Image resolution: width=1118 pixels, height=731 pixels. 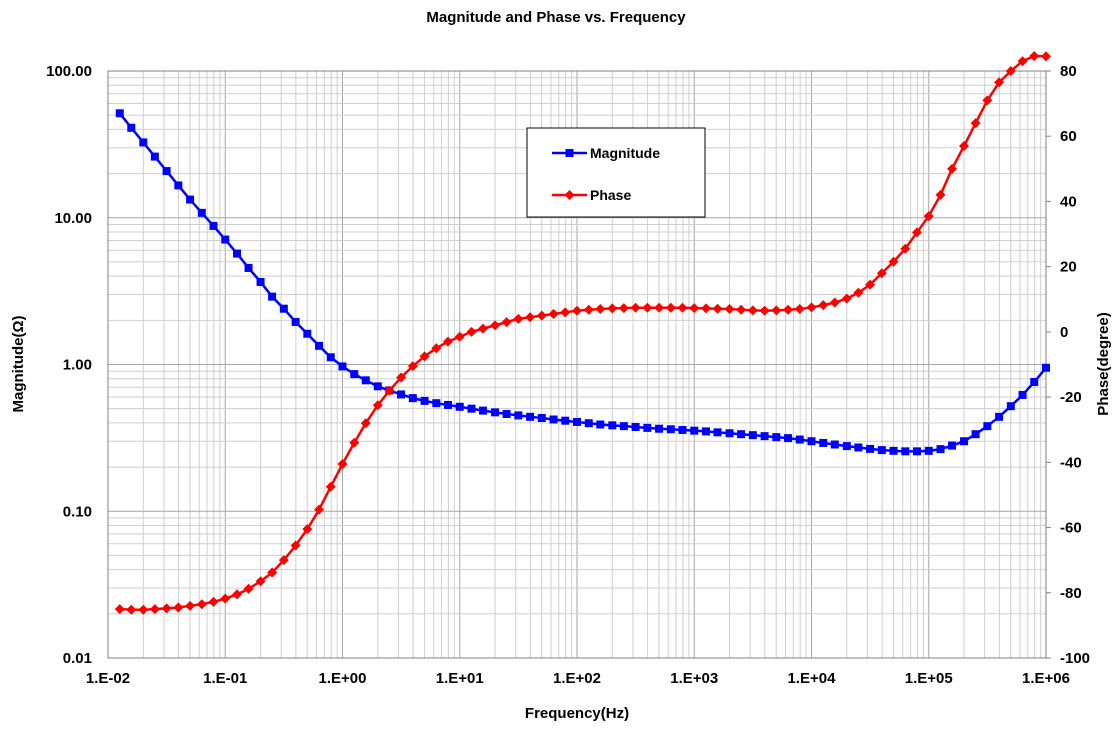 I want to click on y-left-tick-label: 0.01, so click(x=77, y=658).